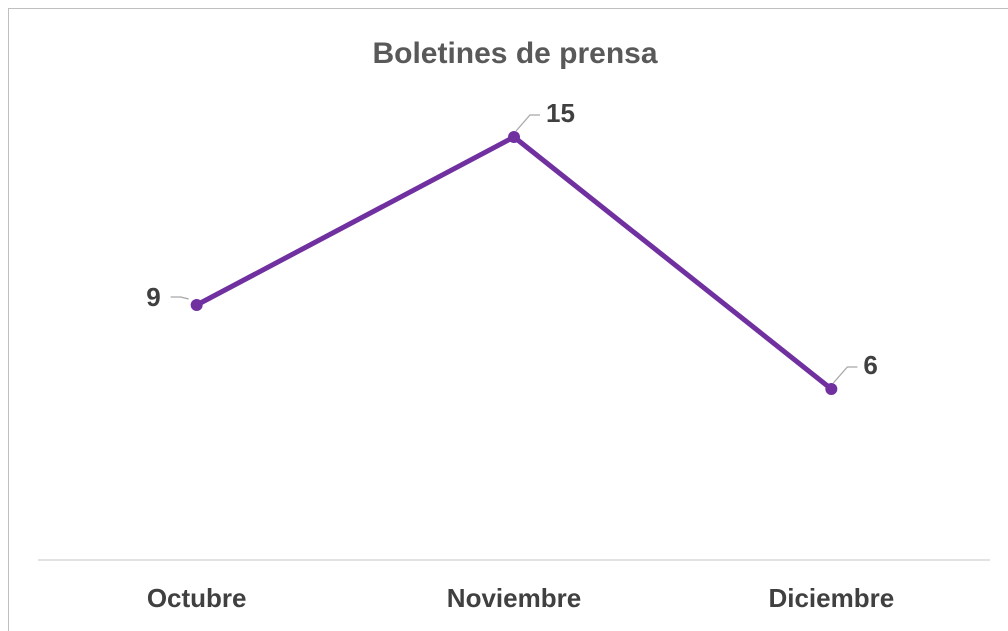 This screenshot has height=631, width=1008. Describe the element at coordinates (560, 113) in the screenshot. I see `data-label: 15` at that location.